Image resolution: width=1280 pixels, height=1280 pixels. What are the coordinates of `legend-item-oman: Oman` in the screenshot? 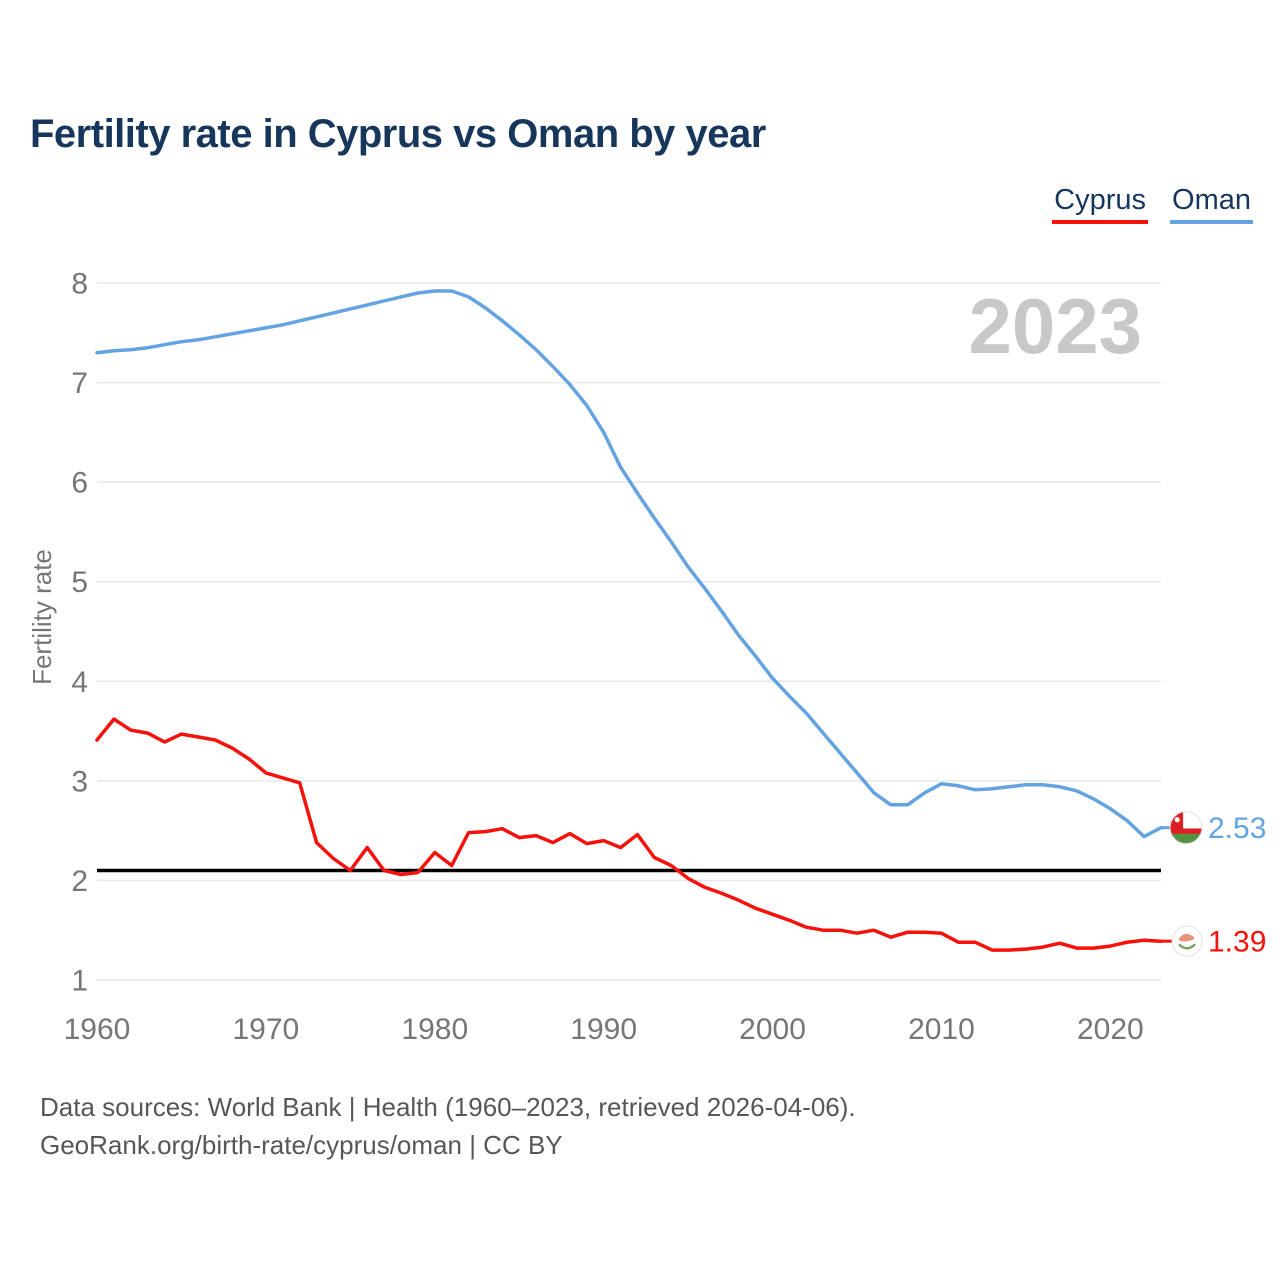 It's located at (1211, 204).